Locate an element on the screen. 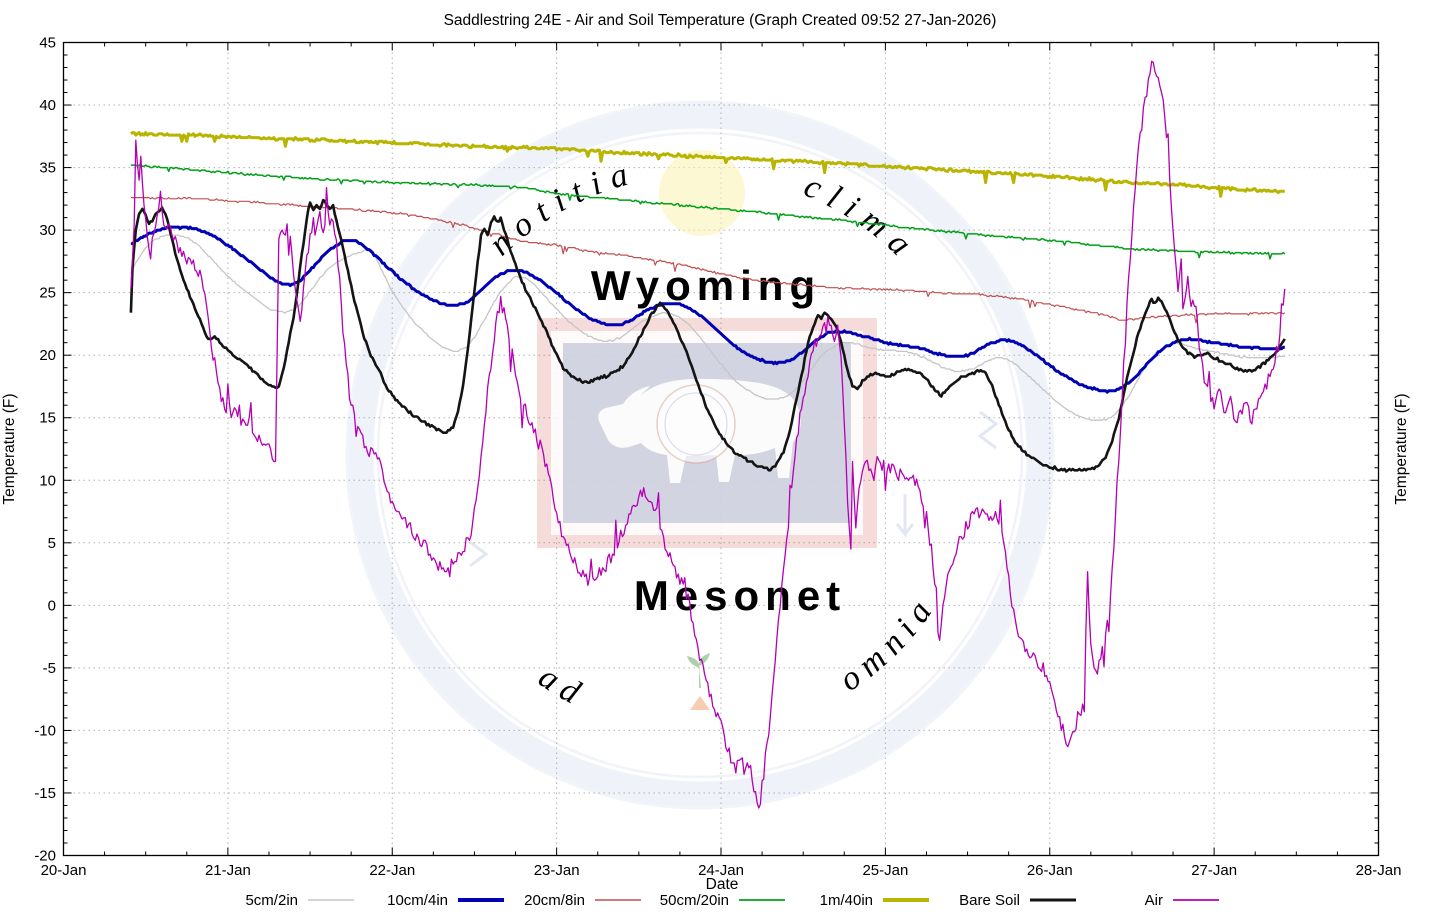 This screenshot has width=1440, height=920. x-tick-label: 27-Jan is located at coordinates (1214, 870).